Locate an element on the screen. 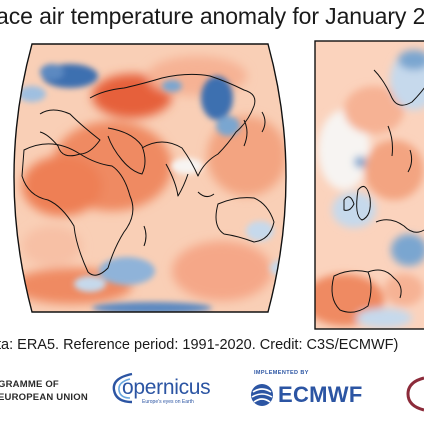 Image resolution: width=424 pixels, height=424 pixels. ecmwf-logo: IMPLEMENTED BY ECMWF is located at coordinates (313, 393).